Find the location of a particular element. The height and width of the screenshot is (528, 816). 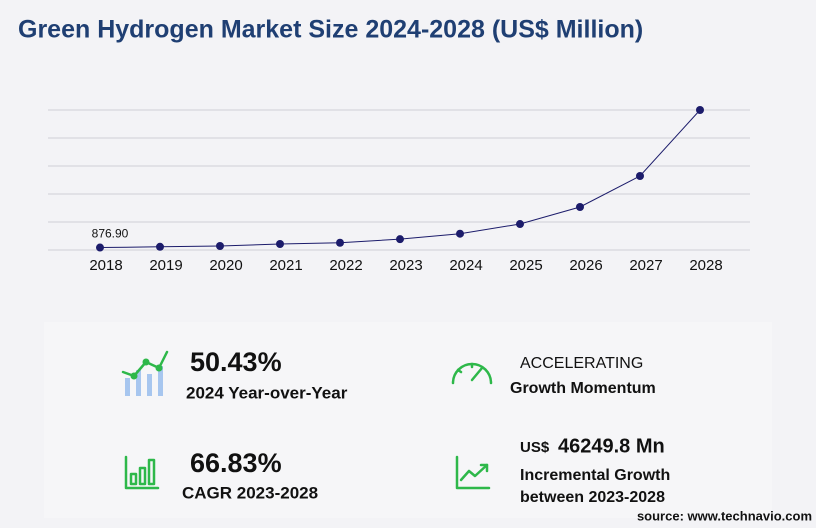

growth-icon is located at coordinates (145, 373).